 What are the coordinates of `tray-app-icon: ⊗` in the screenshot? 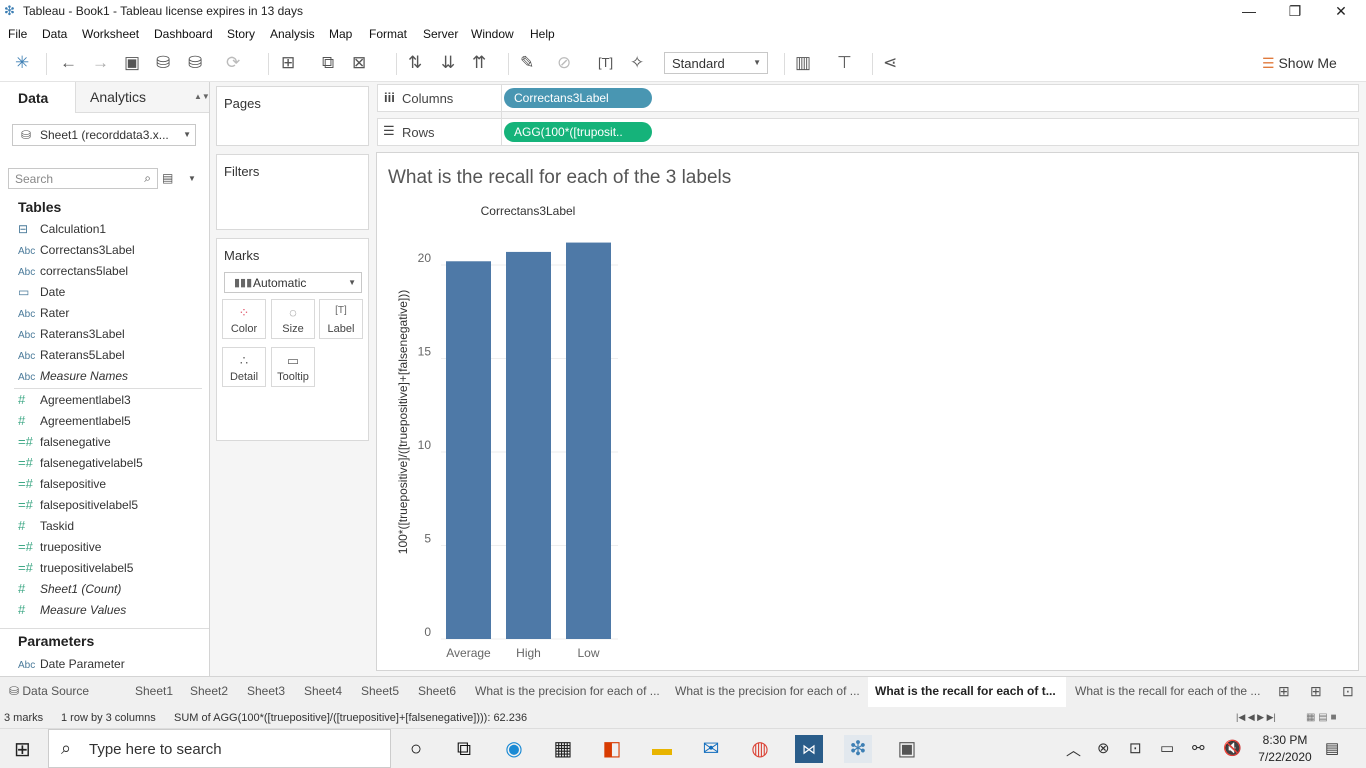 It's located at (1103, 748).